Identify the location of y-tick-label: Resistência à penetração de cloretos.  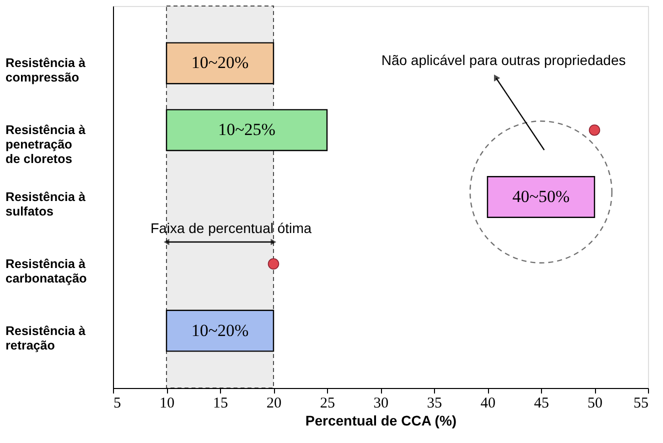
(46, 144).